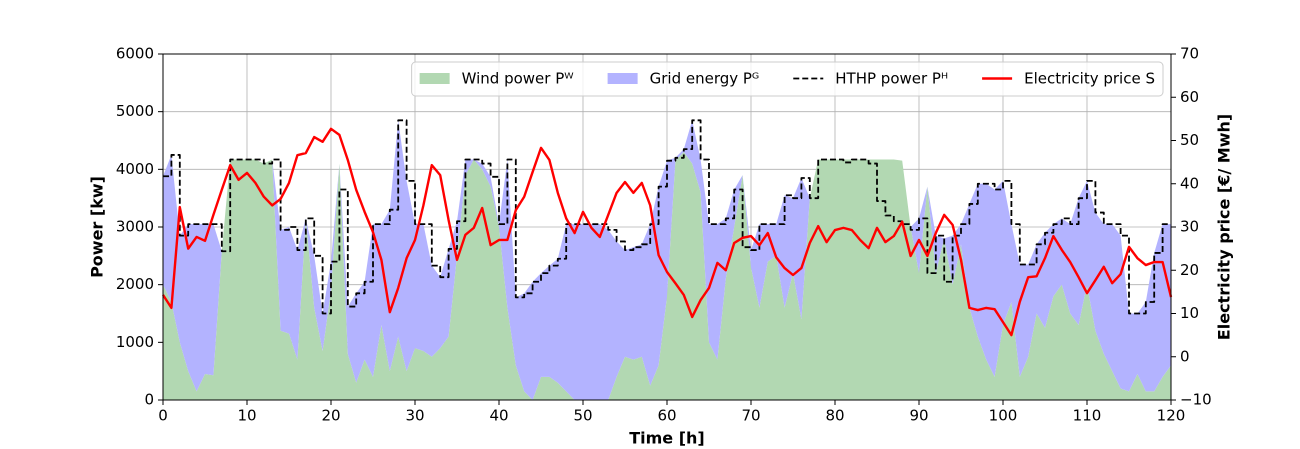  What do you see at coordinates (1189, 227) in the screenshot?
I see `y2-tick-label: 30` at bounding box center [1189, 227].